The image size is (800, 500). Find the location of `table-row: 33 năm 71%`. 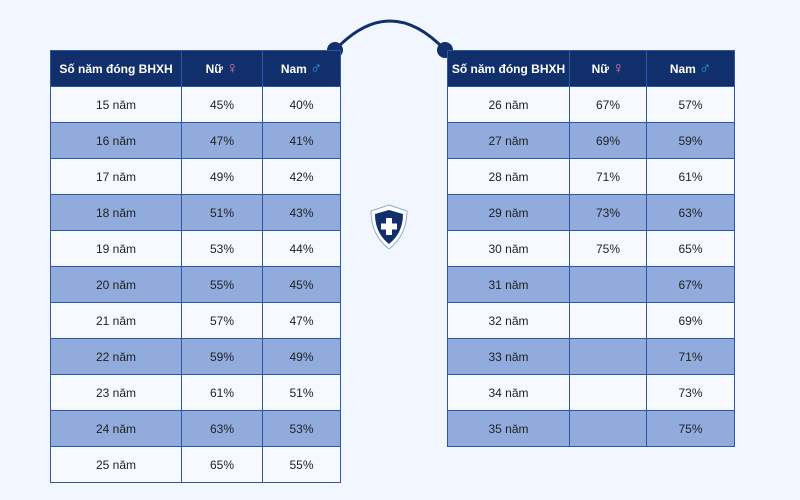

table-row: 33 năm 71% is located at coordinates (591, 356).